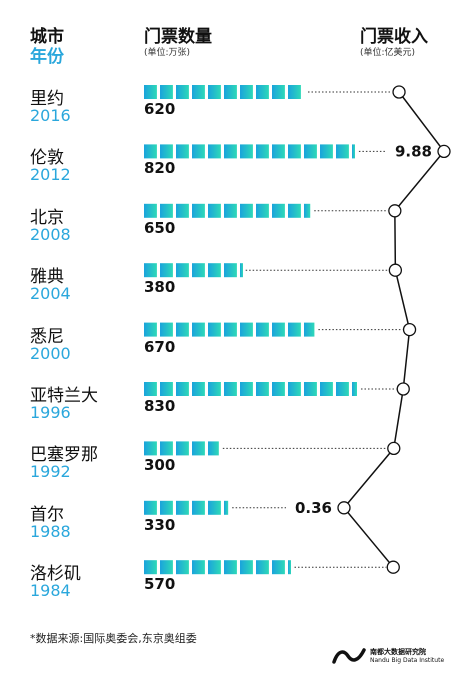 The height and width of the screenshot is (695, 458). I want to click on city-label: 伦敦, so click(47, 158).